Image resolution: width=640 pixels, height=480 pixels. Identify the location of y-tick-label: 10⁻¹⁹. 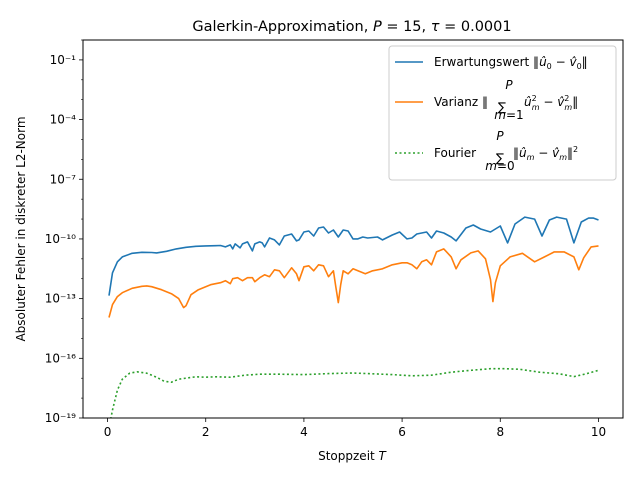
(60, 418).